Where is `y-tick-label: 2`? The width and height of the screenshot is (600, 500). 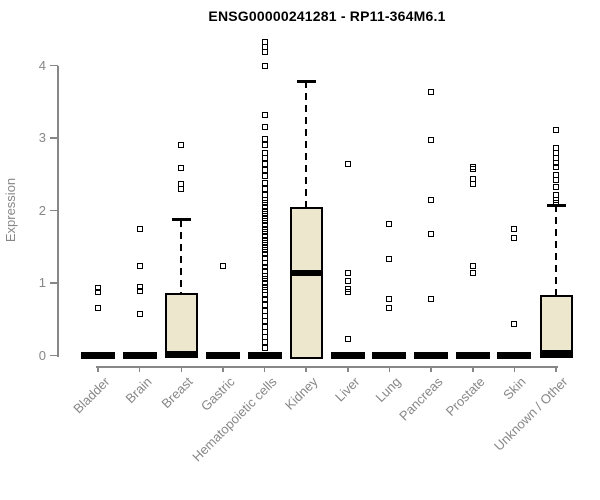 y-tick-label: 2 is located at coordinates (42, 210).